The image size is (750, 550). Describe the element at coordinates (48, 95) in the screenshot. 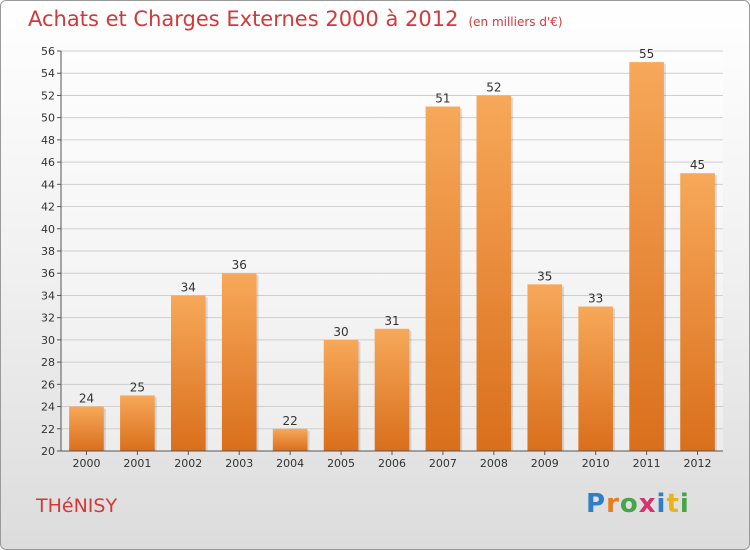

I see `y-tick-label: 52` at that location.